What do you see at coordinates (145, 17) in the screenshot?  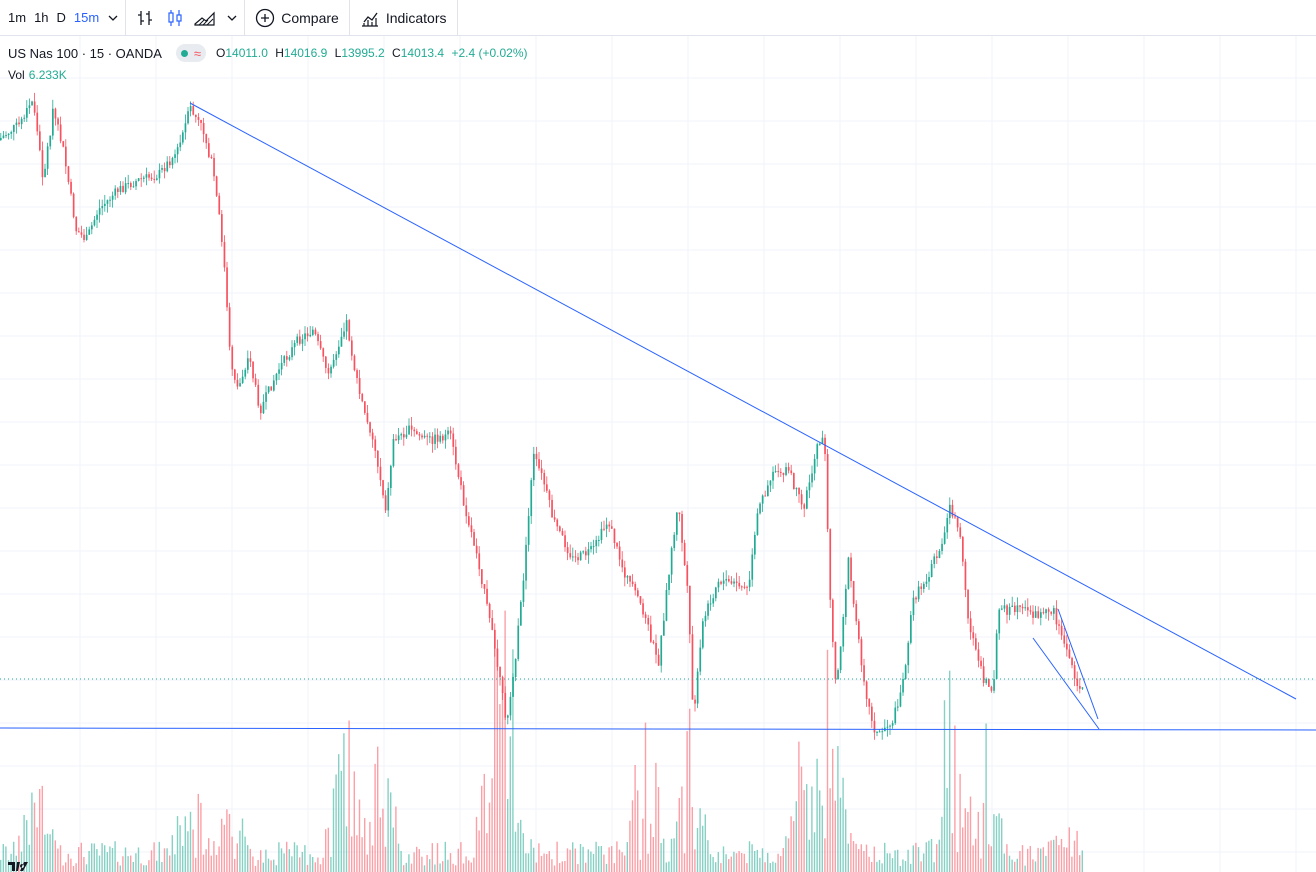 I see `bar-style-icon` at bounding box center [145, 17].